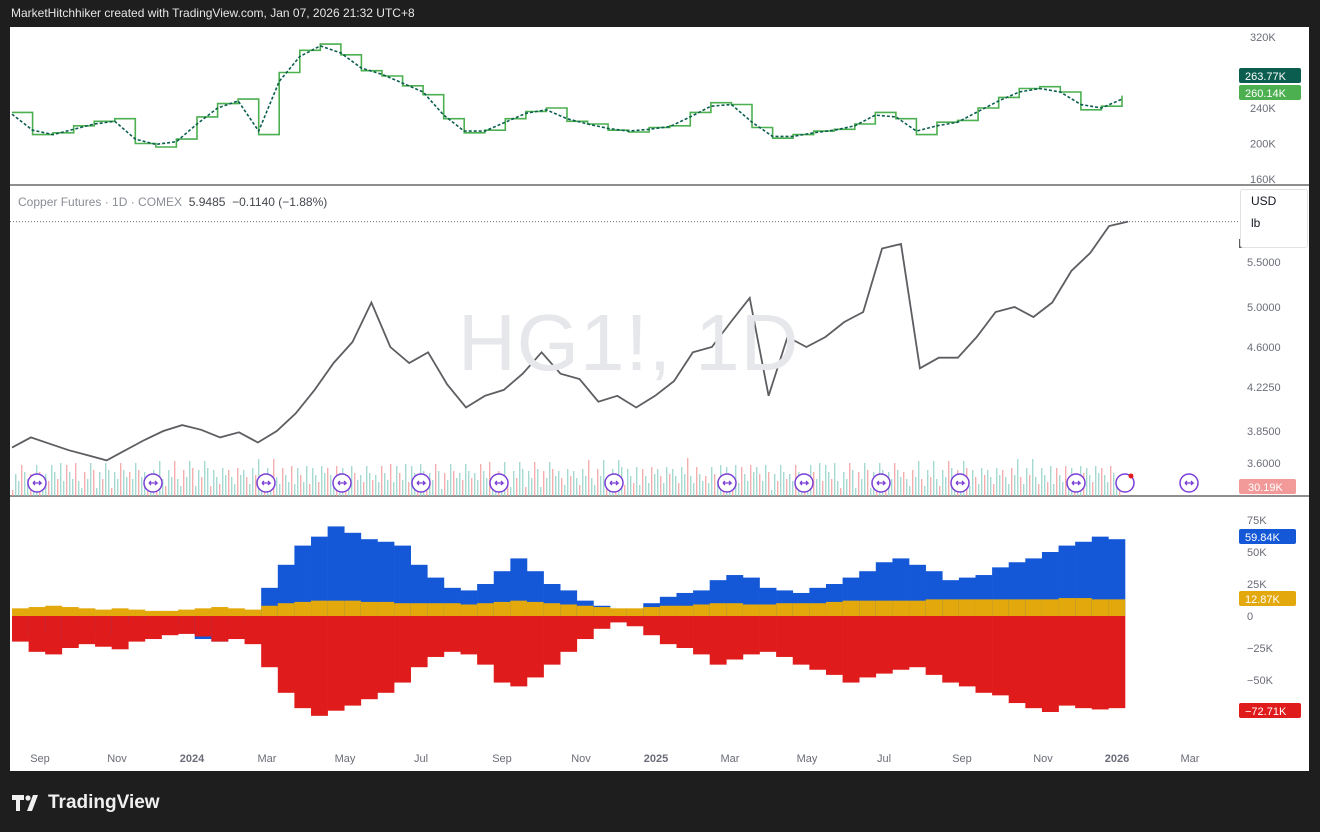 This screenshot has height=832, width=1320. Describe the element at coordinates (567, 95) in the screenshot. I see `oi-step-line` at that location.